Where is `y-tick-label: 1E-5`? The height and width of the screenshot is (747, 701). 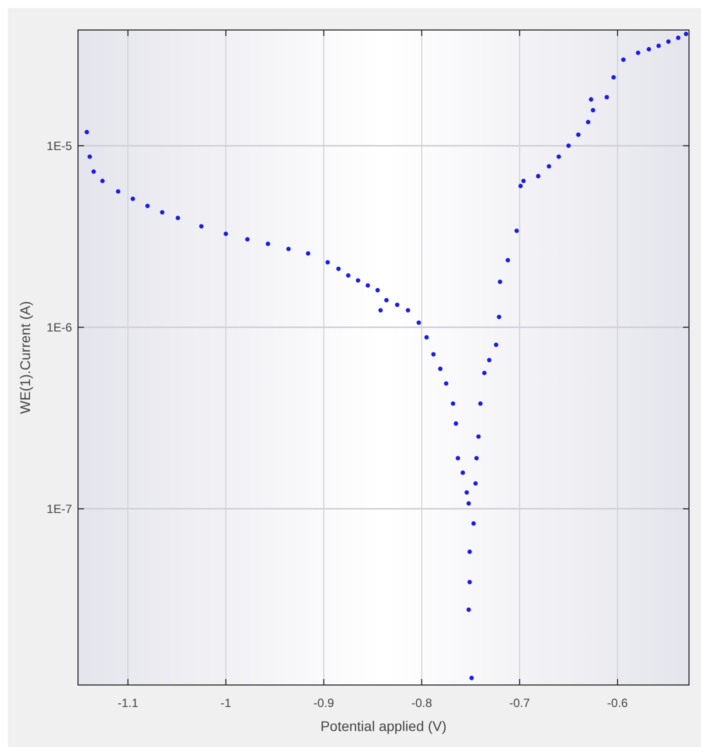 y-tick-label: 1E-5 is located at coordinates (59, 145).